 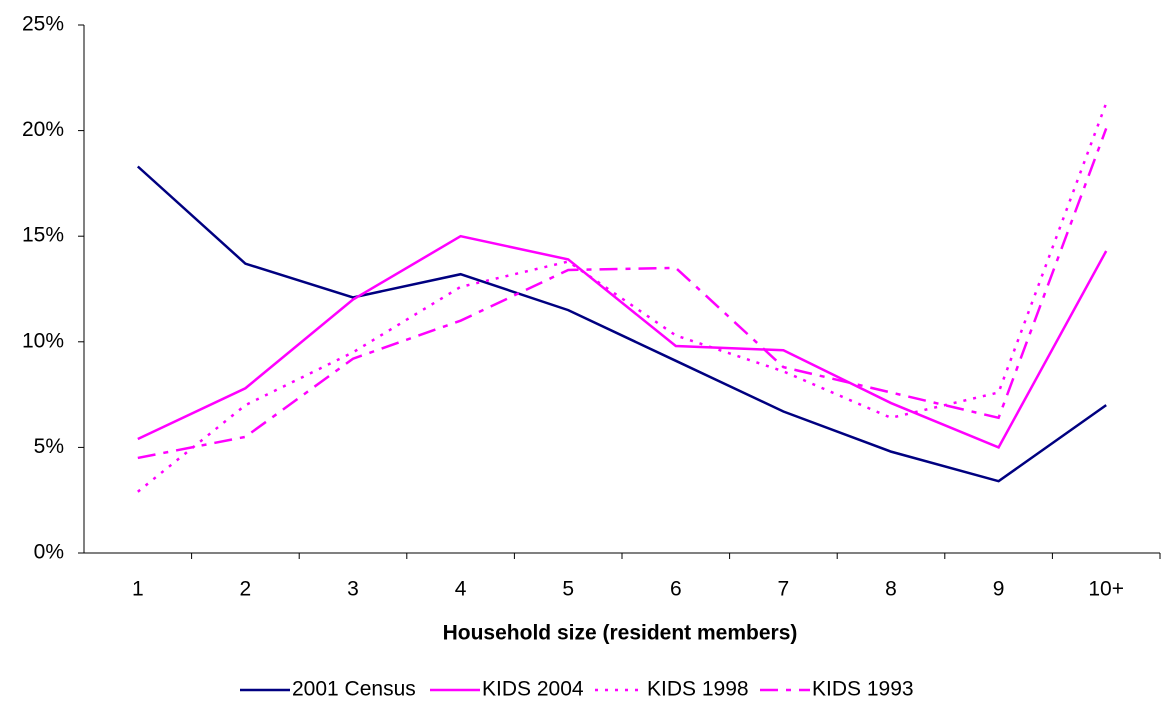 I want to click on y-tick-label: 20%, so click(x=43, y=129).